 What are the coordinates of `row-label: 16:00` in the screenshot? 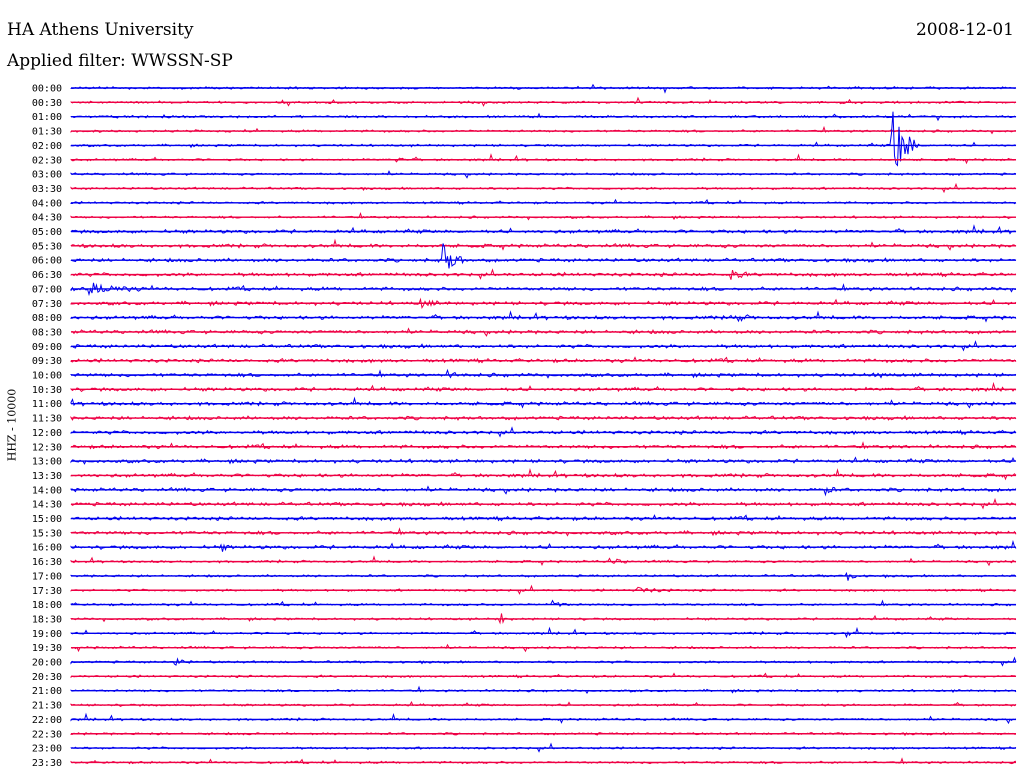 It's located at (47, 548).